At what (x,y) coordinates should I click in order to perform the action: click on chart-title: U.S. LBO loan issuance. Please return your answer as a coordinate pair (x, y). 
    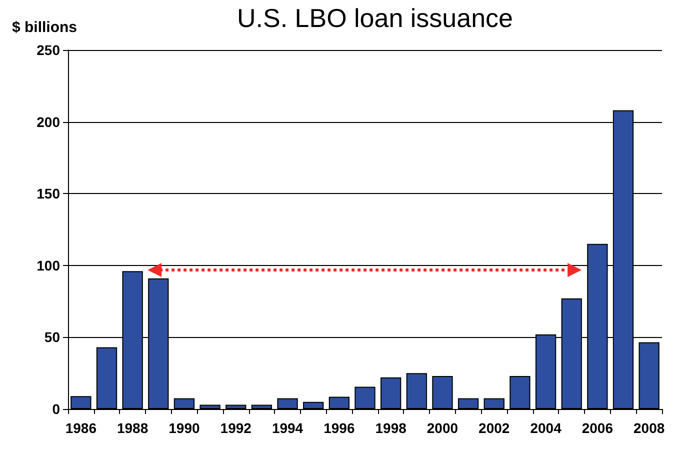
    Looking at the image, I should click on (375, 18).